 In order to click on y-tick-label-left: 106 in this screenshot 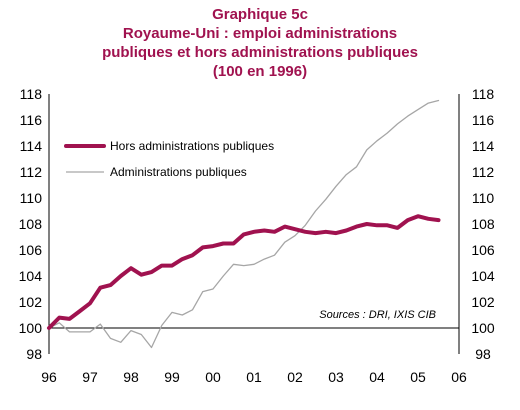, I will do `click(31, 250)`.